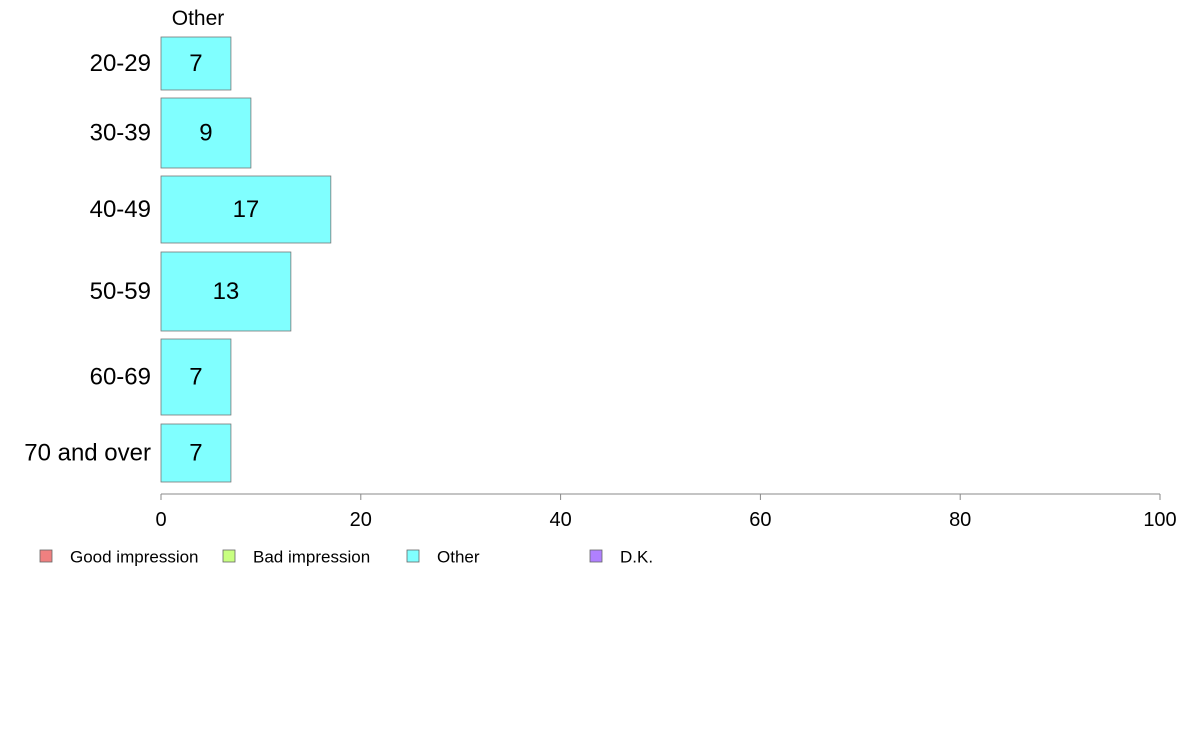  Describe the element at coordinates (311, 557) in the screenshot. I see `legend-label: Bad impression` at that location.